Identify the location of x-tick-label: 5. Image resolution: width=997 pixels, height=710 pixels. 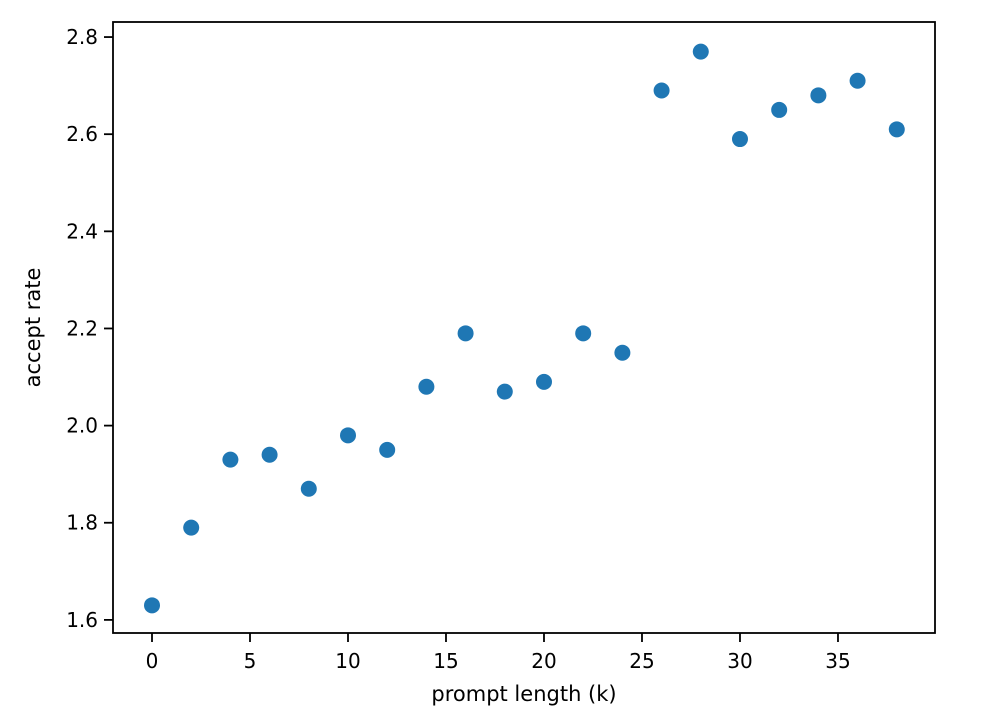
(250, 661).